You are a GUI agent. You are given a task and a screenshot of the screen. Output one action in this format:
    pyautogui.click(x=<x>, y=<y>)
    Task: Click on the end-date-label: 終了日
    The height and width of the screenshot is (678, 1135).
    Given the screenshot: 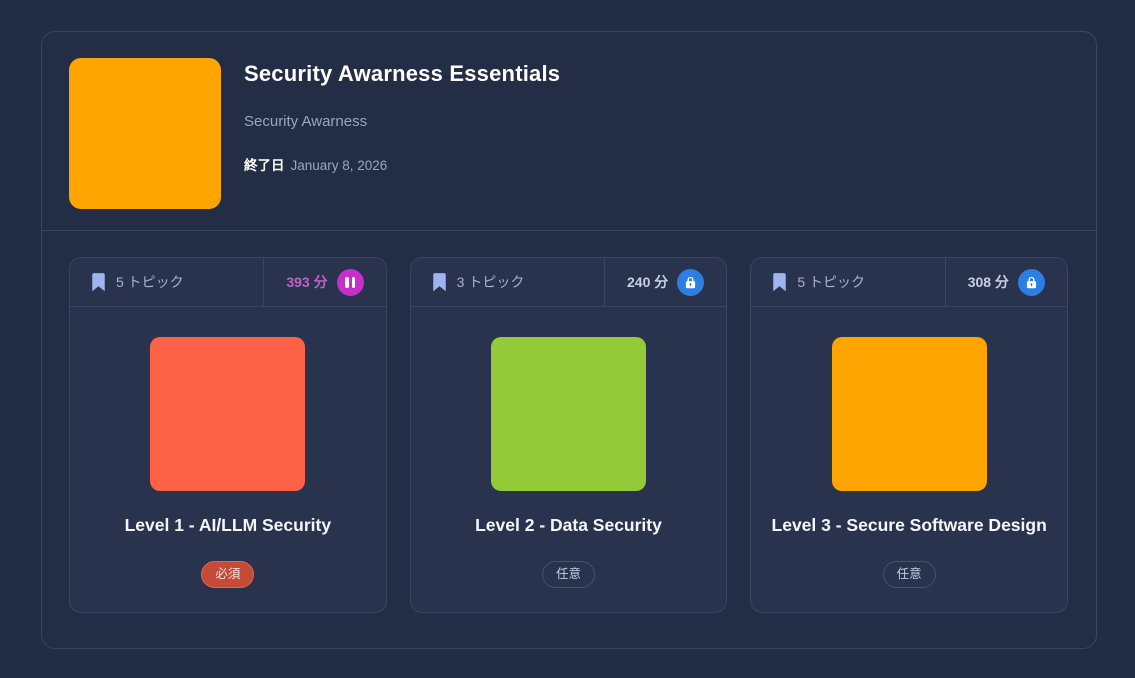 What is the action you would take?
    pyautogui.click(x=264, y=165)
    